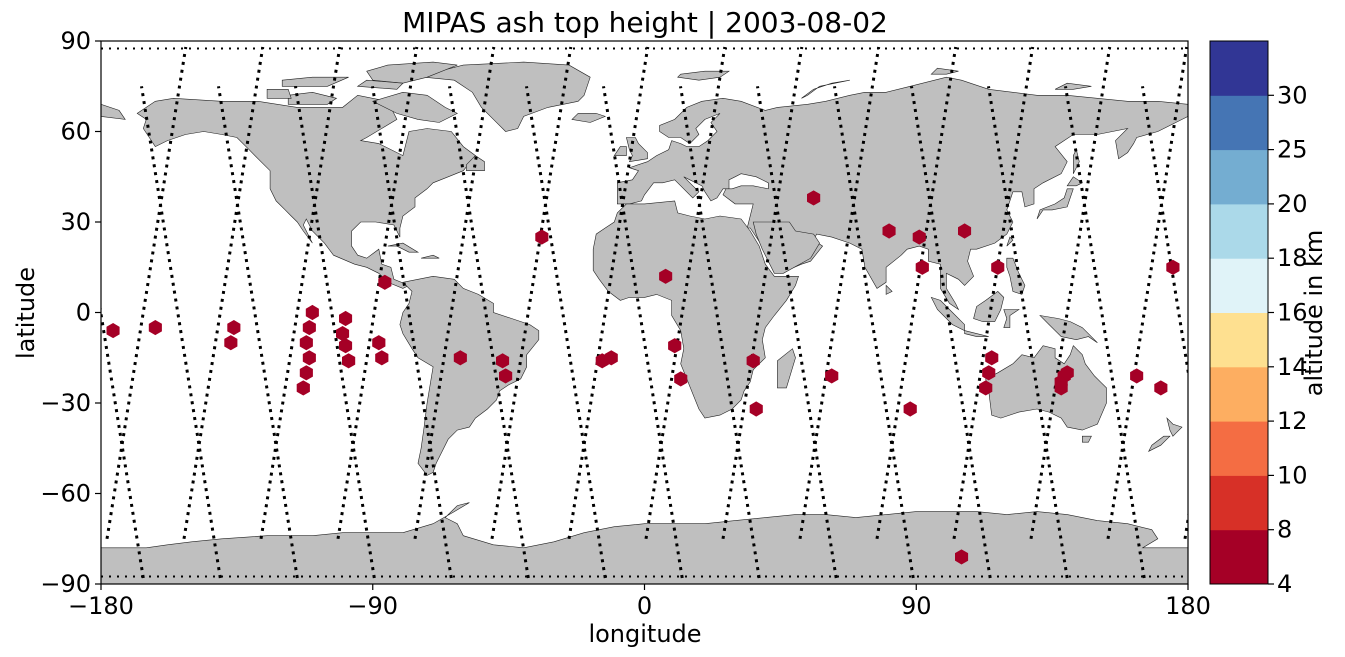 This screenshot has width=1345, height=657. What do you see at coordinates (1055, 204) in the screenshot?
I see `land-japan` at bounding box center [1055, 204].